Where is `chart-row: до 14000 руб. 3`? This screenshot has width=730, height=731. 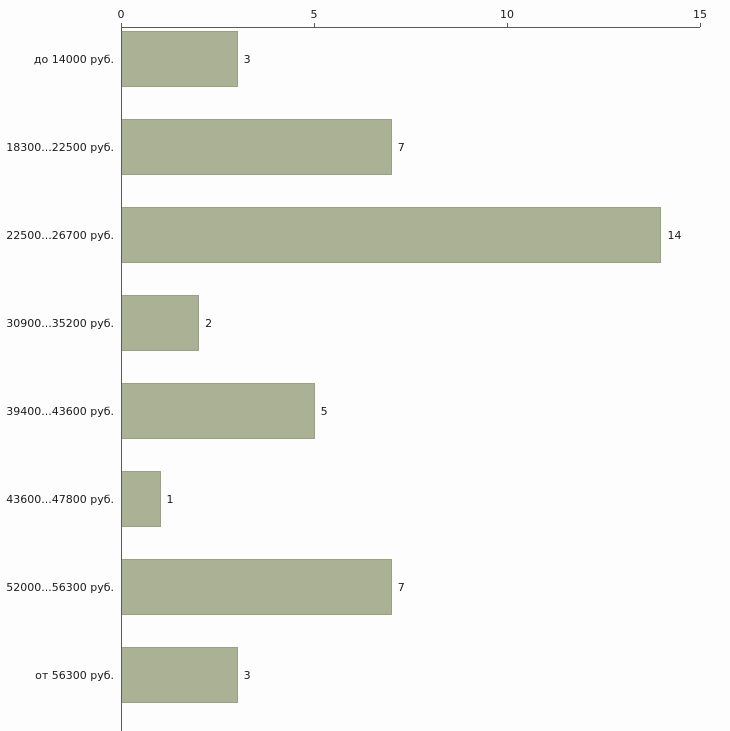 chart-row: до 14000 руб. 3 is located at coordinates (350, 71).